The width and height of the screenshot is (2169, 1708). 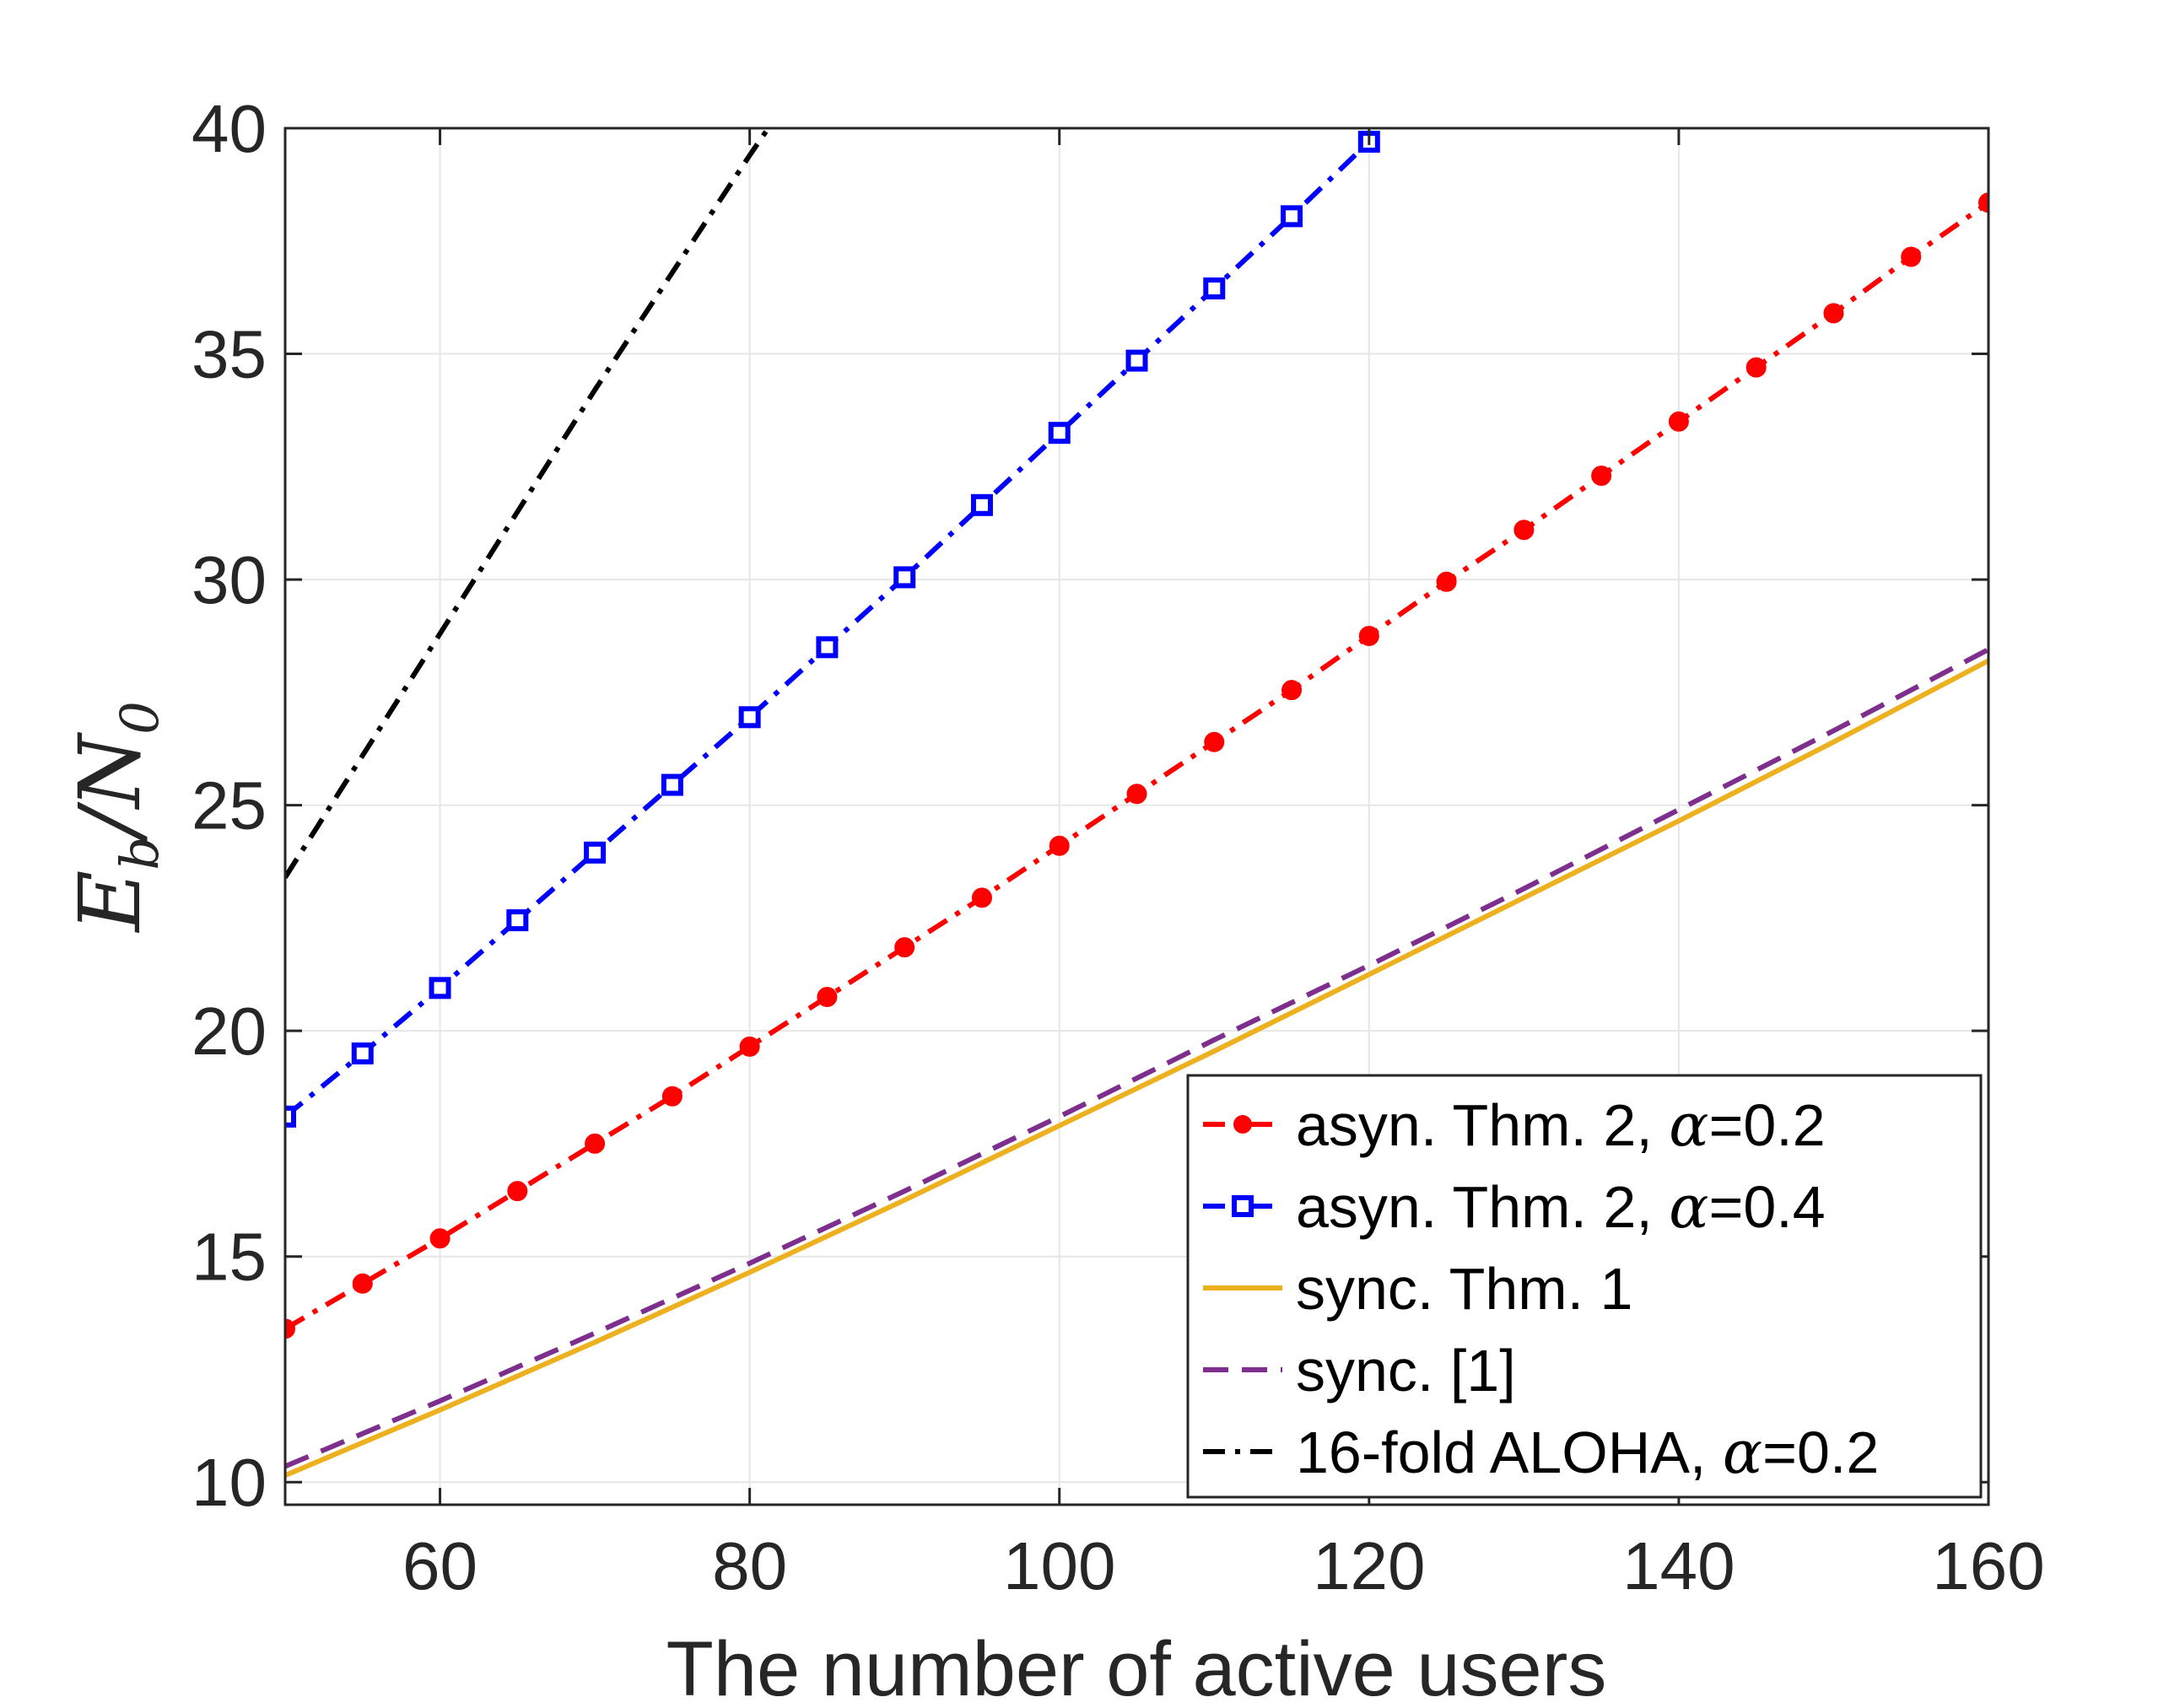 I want to click on x-axis-label: The number of active users, so click(x=1136, y=1667).